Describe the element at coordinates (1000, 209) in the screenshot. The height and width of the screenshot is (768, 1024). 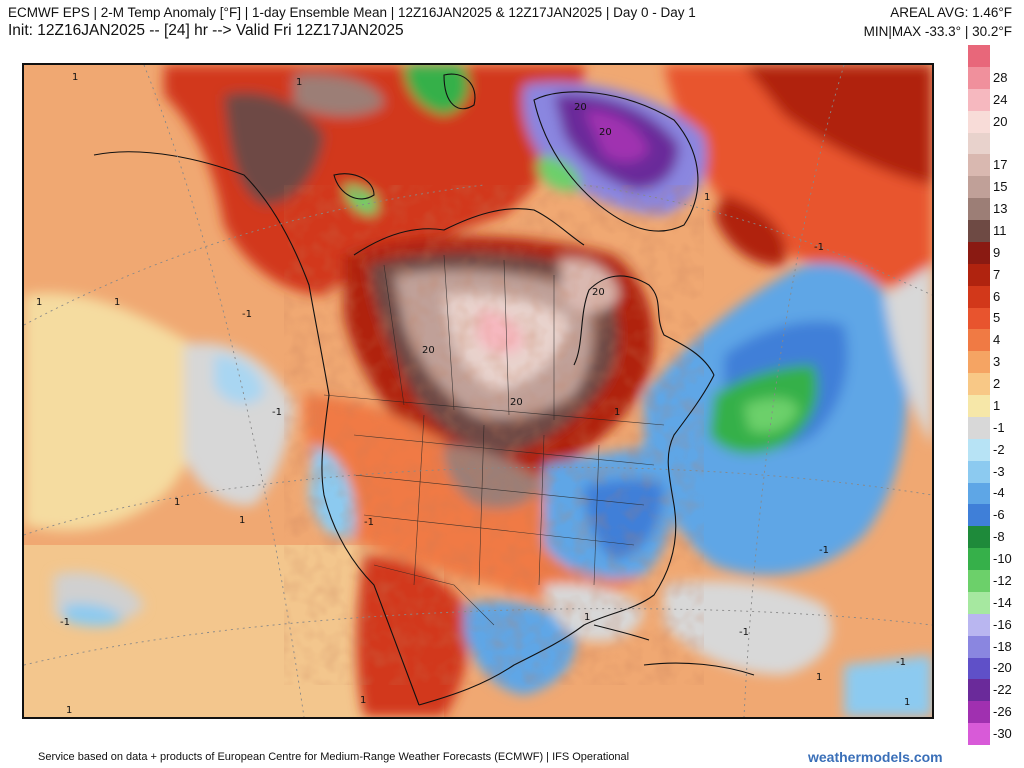
I see `legend-label: 13` at that location.